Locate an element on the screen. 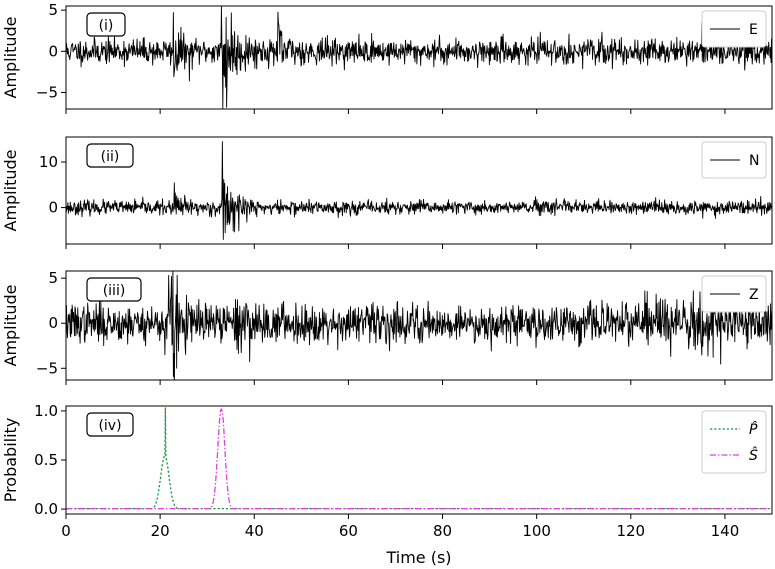 This screenshot has height=569, width=775. panel-label-text: (iv) is located at coordinates (109, 426).